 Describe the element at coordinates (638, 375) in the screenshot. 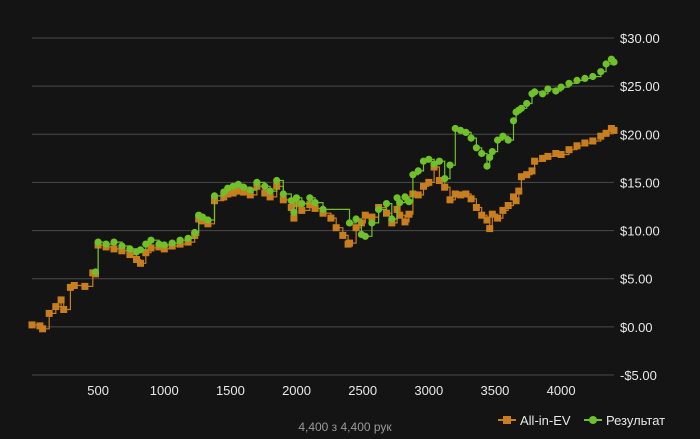

I see `y-tick-label: -$5.00` at that location.